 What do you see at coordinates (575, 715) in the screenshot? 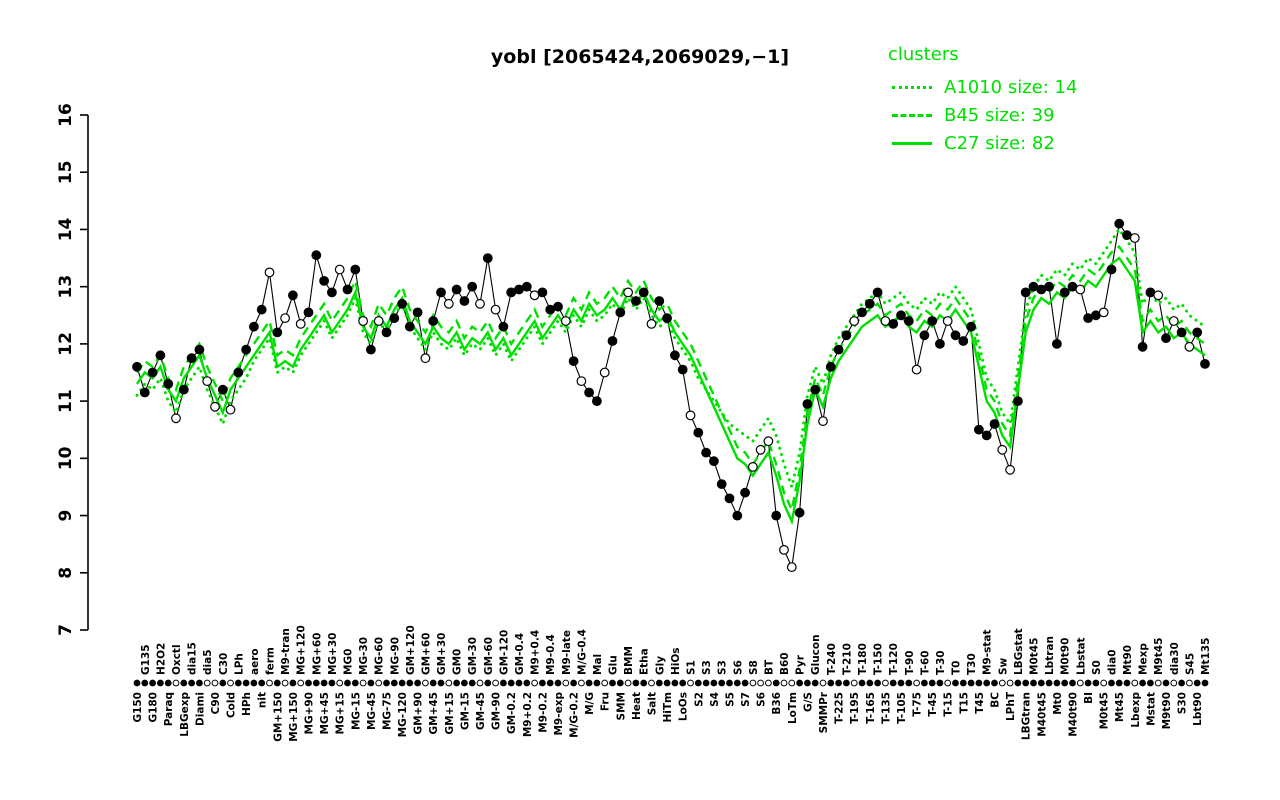
I see `x-category-label: M/G-0.2` at bounding box center [575, 715].